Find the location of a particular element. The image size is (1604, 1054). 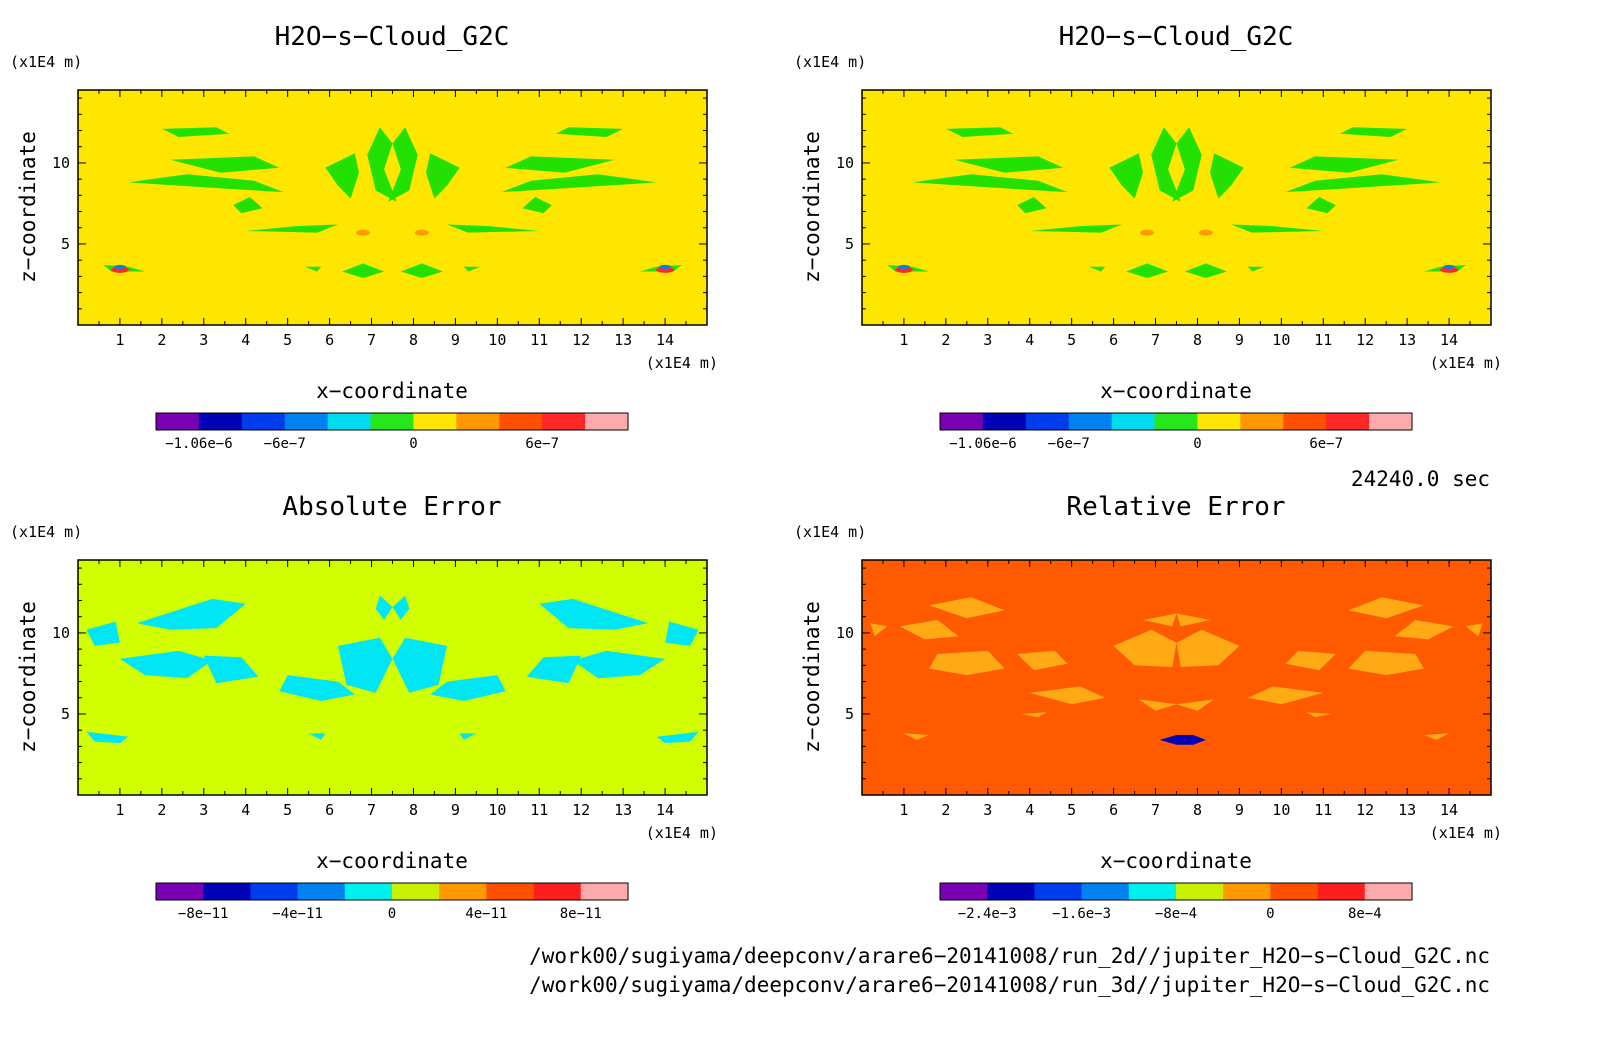

colorbar-label: −1.06e−6 is located at coordinates (982, 444).